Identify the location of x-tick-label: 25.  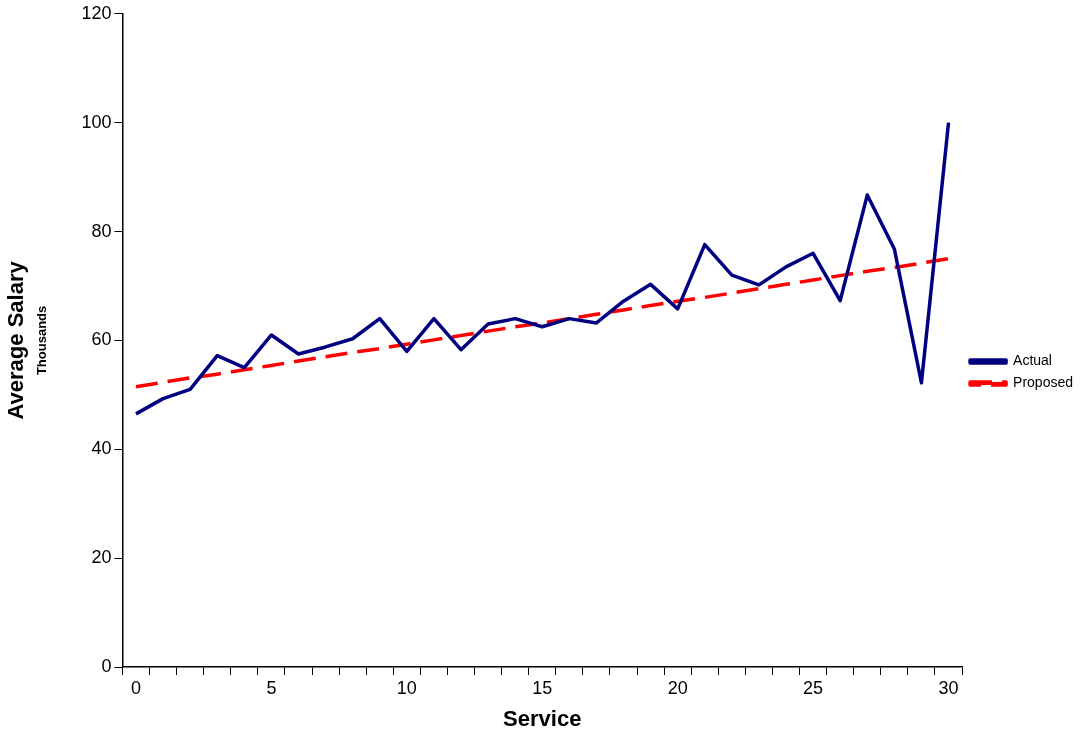
(813, 687).